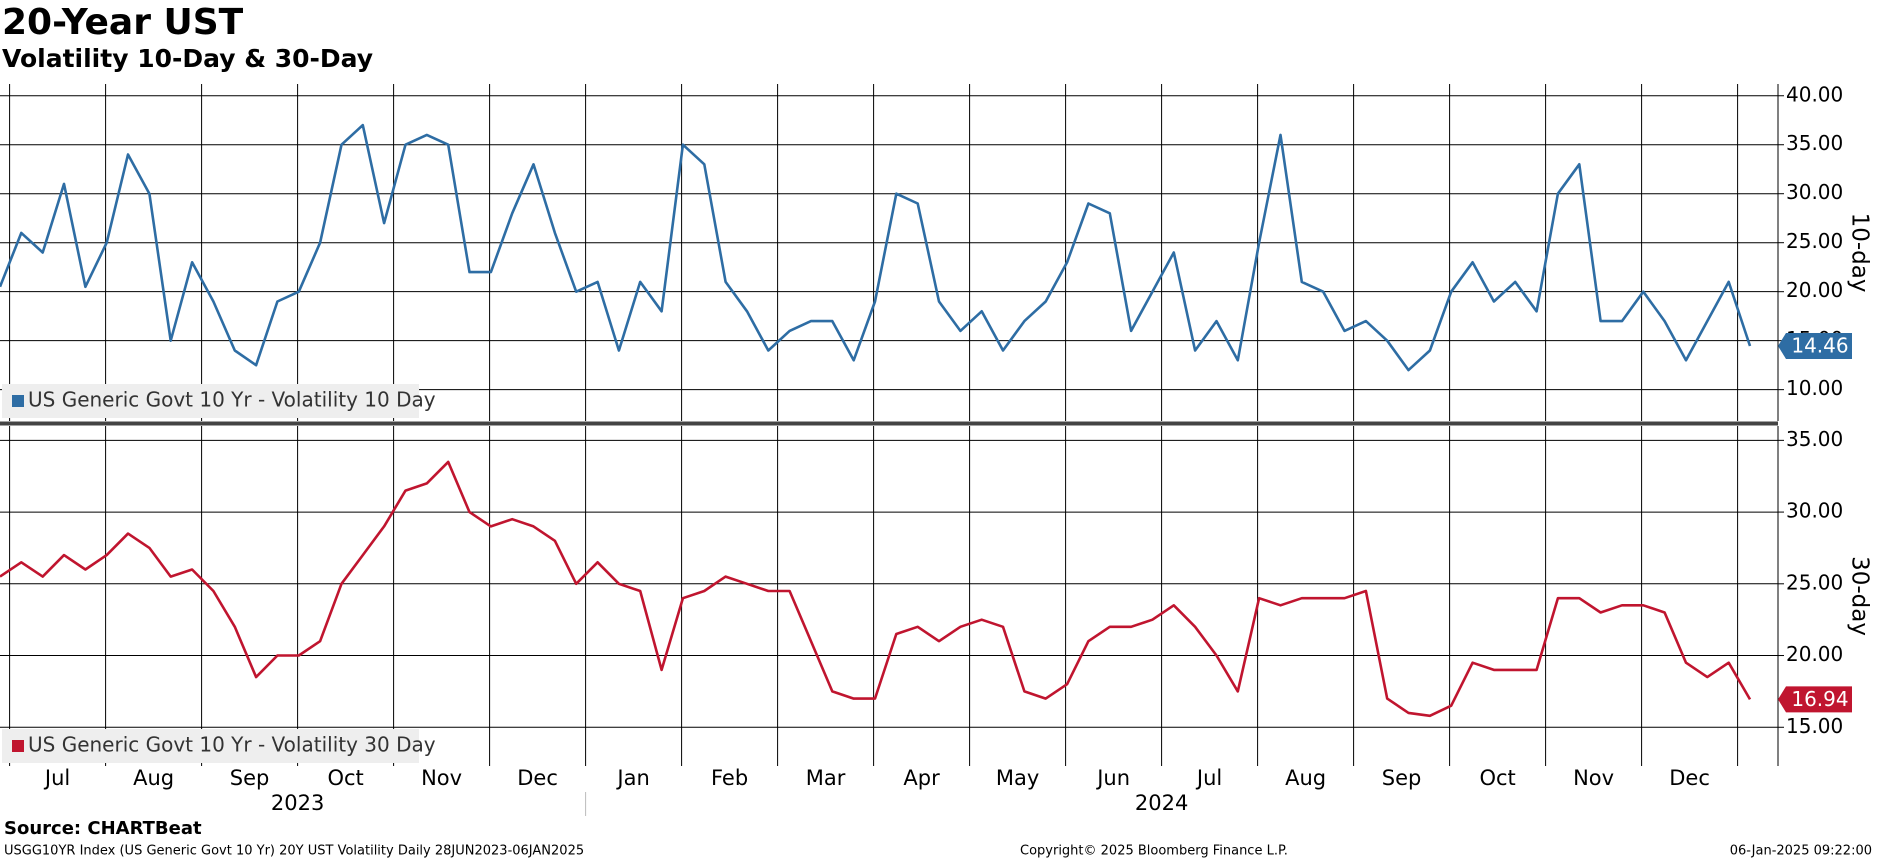  I want to click on last-value-label: 14.46, so click(1819, 345).